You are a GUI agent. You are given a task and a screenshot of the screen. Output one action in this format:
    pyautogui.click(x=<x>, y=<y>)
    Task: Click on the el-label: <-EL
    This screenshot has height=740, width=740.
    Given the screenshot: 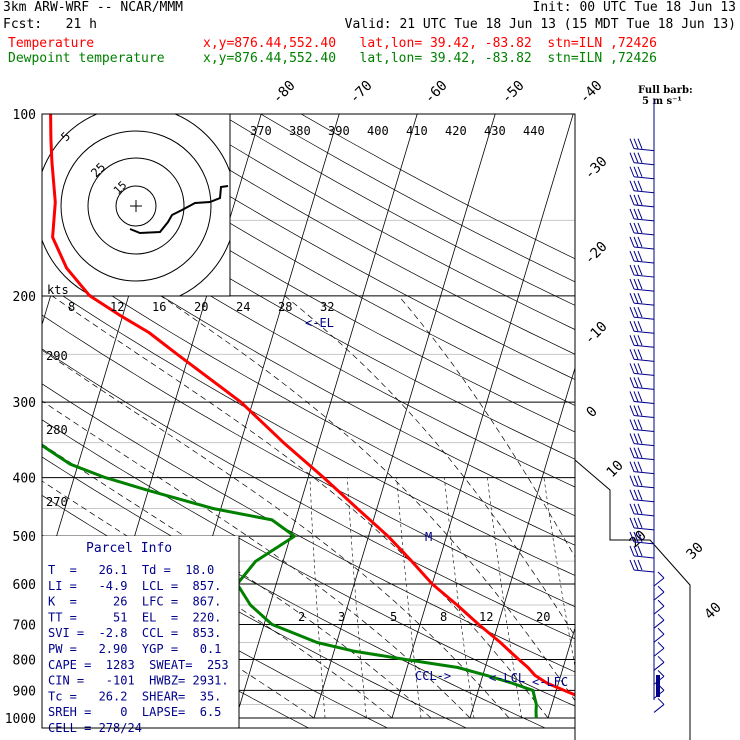 What is the action you would take?
    pyautogui.click(x=319, y=323)
    